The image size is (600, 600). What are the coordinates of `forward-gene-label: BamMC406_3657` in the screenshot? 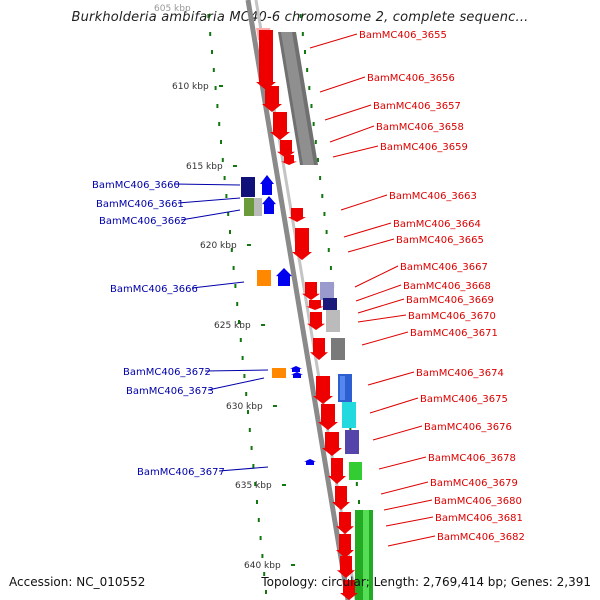 It's located at (417, 106).